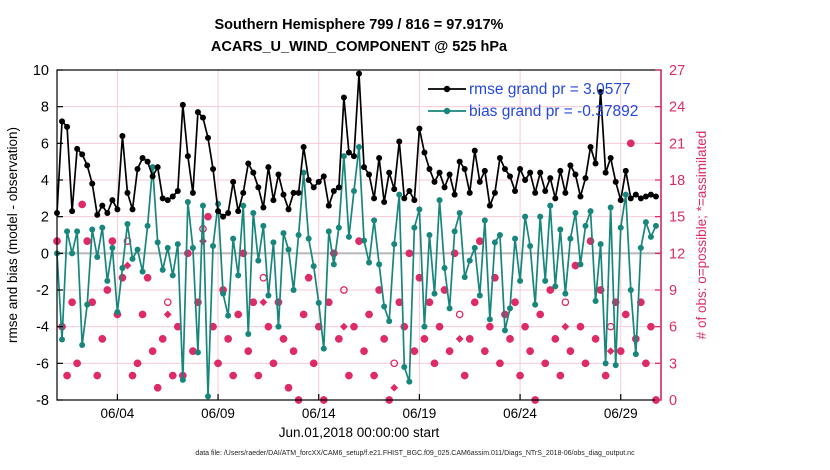 Image resolution: width=830 pixels, height=470 pixels. Describe the element at coordinates (45, 181) in the screenshot. I see `y-left-tick-label: 4` at that location.